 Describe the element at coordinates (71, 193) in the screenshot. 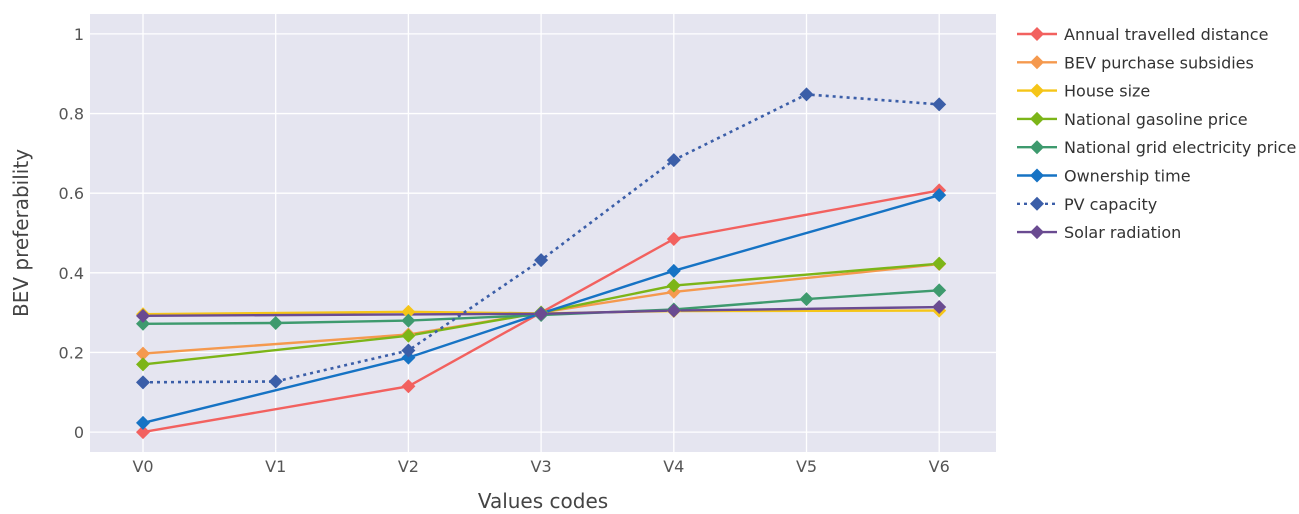

I see `y-tick-label: 0.6` at that location.